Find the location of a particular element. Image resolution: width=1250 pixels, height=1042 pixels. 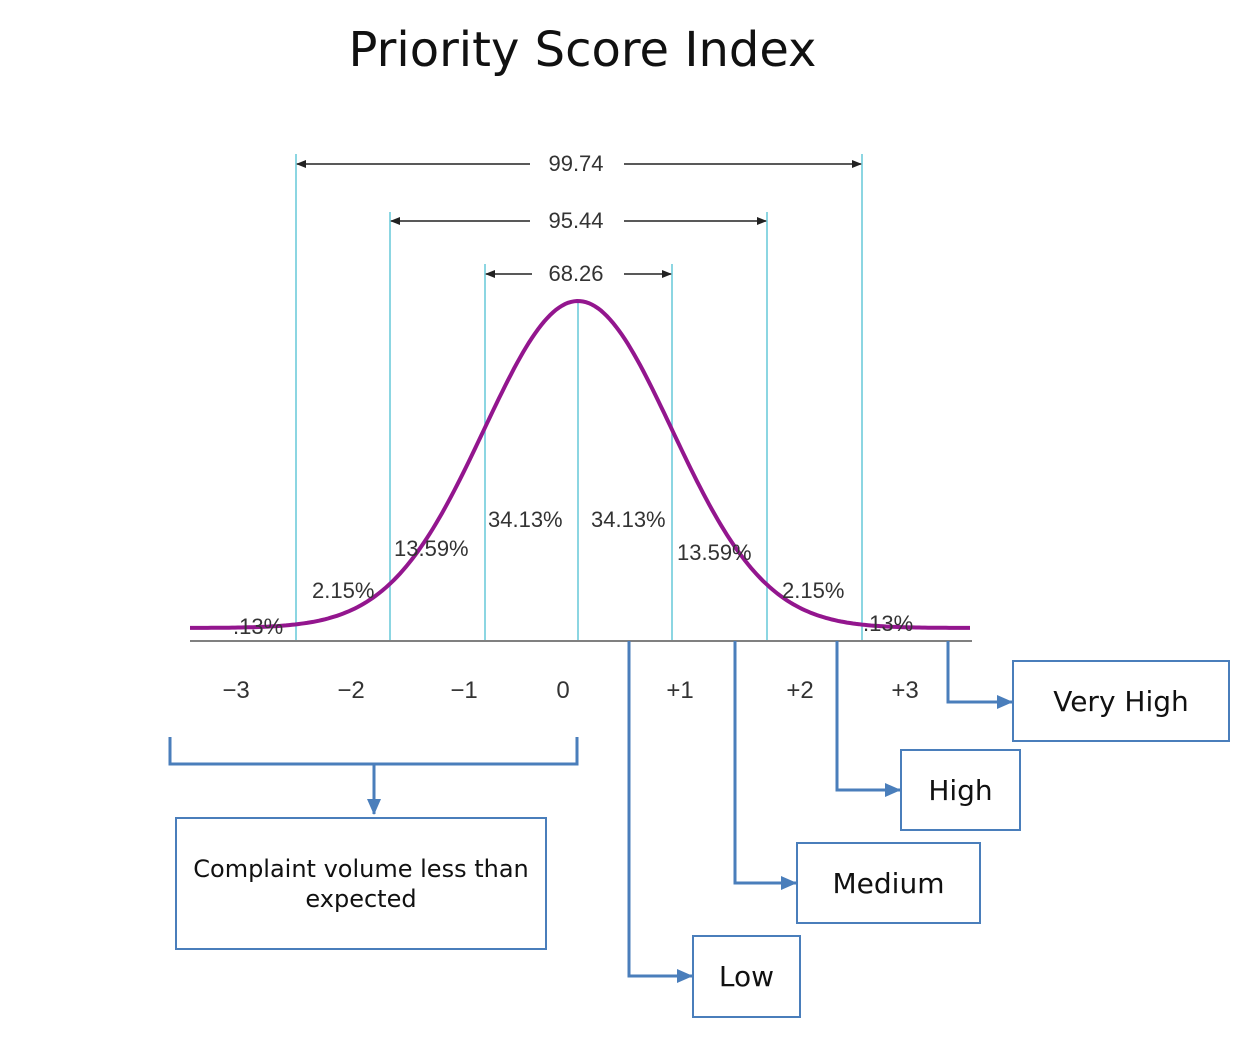

low-priority-box: Low is located at coordinates (746, 976).